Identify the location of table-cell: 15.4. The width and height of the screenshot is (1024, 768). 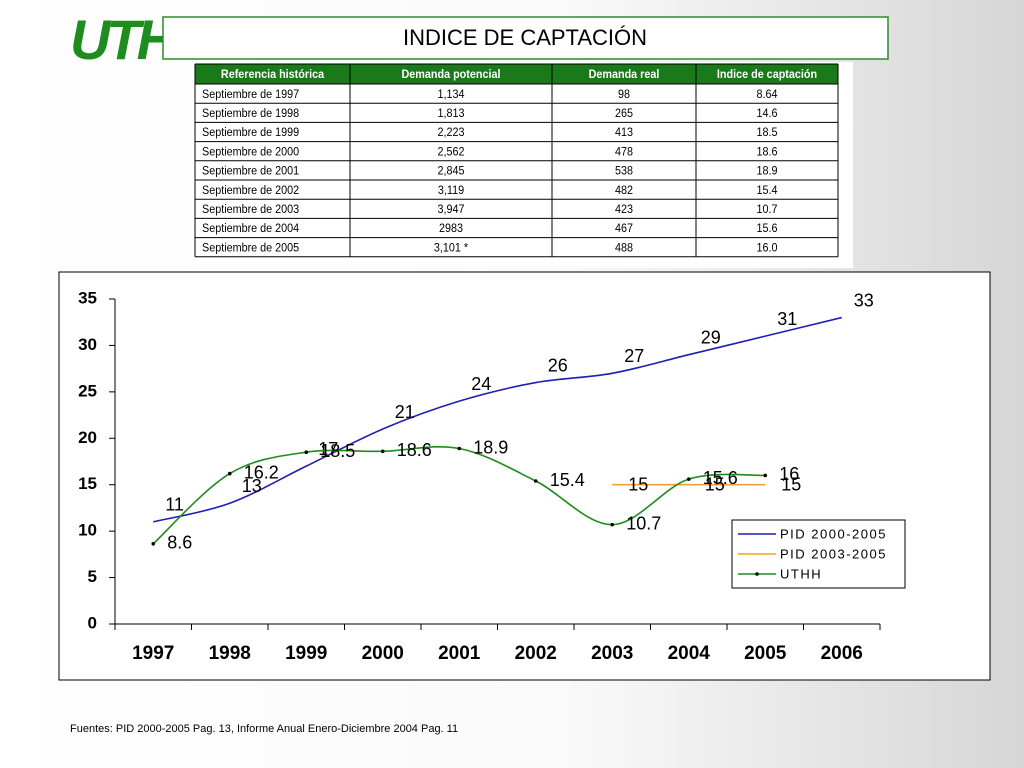
(767, 190).